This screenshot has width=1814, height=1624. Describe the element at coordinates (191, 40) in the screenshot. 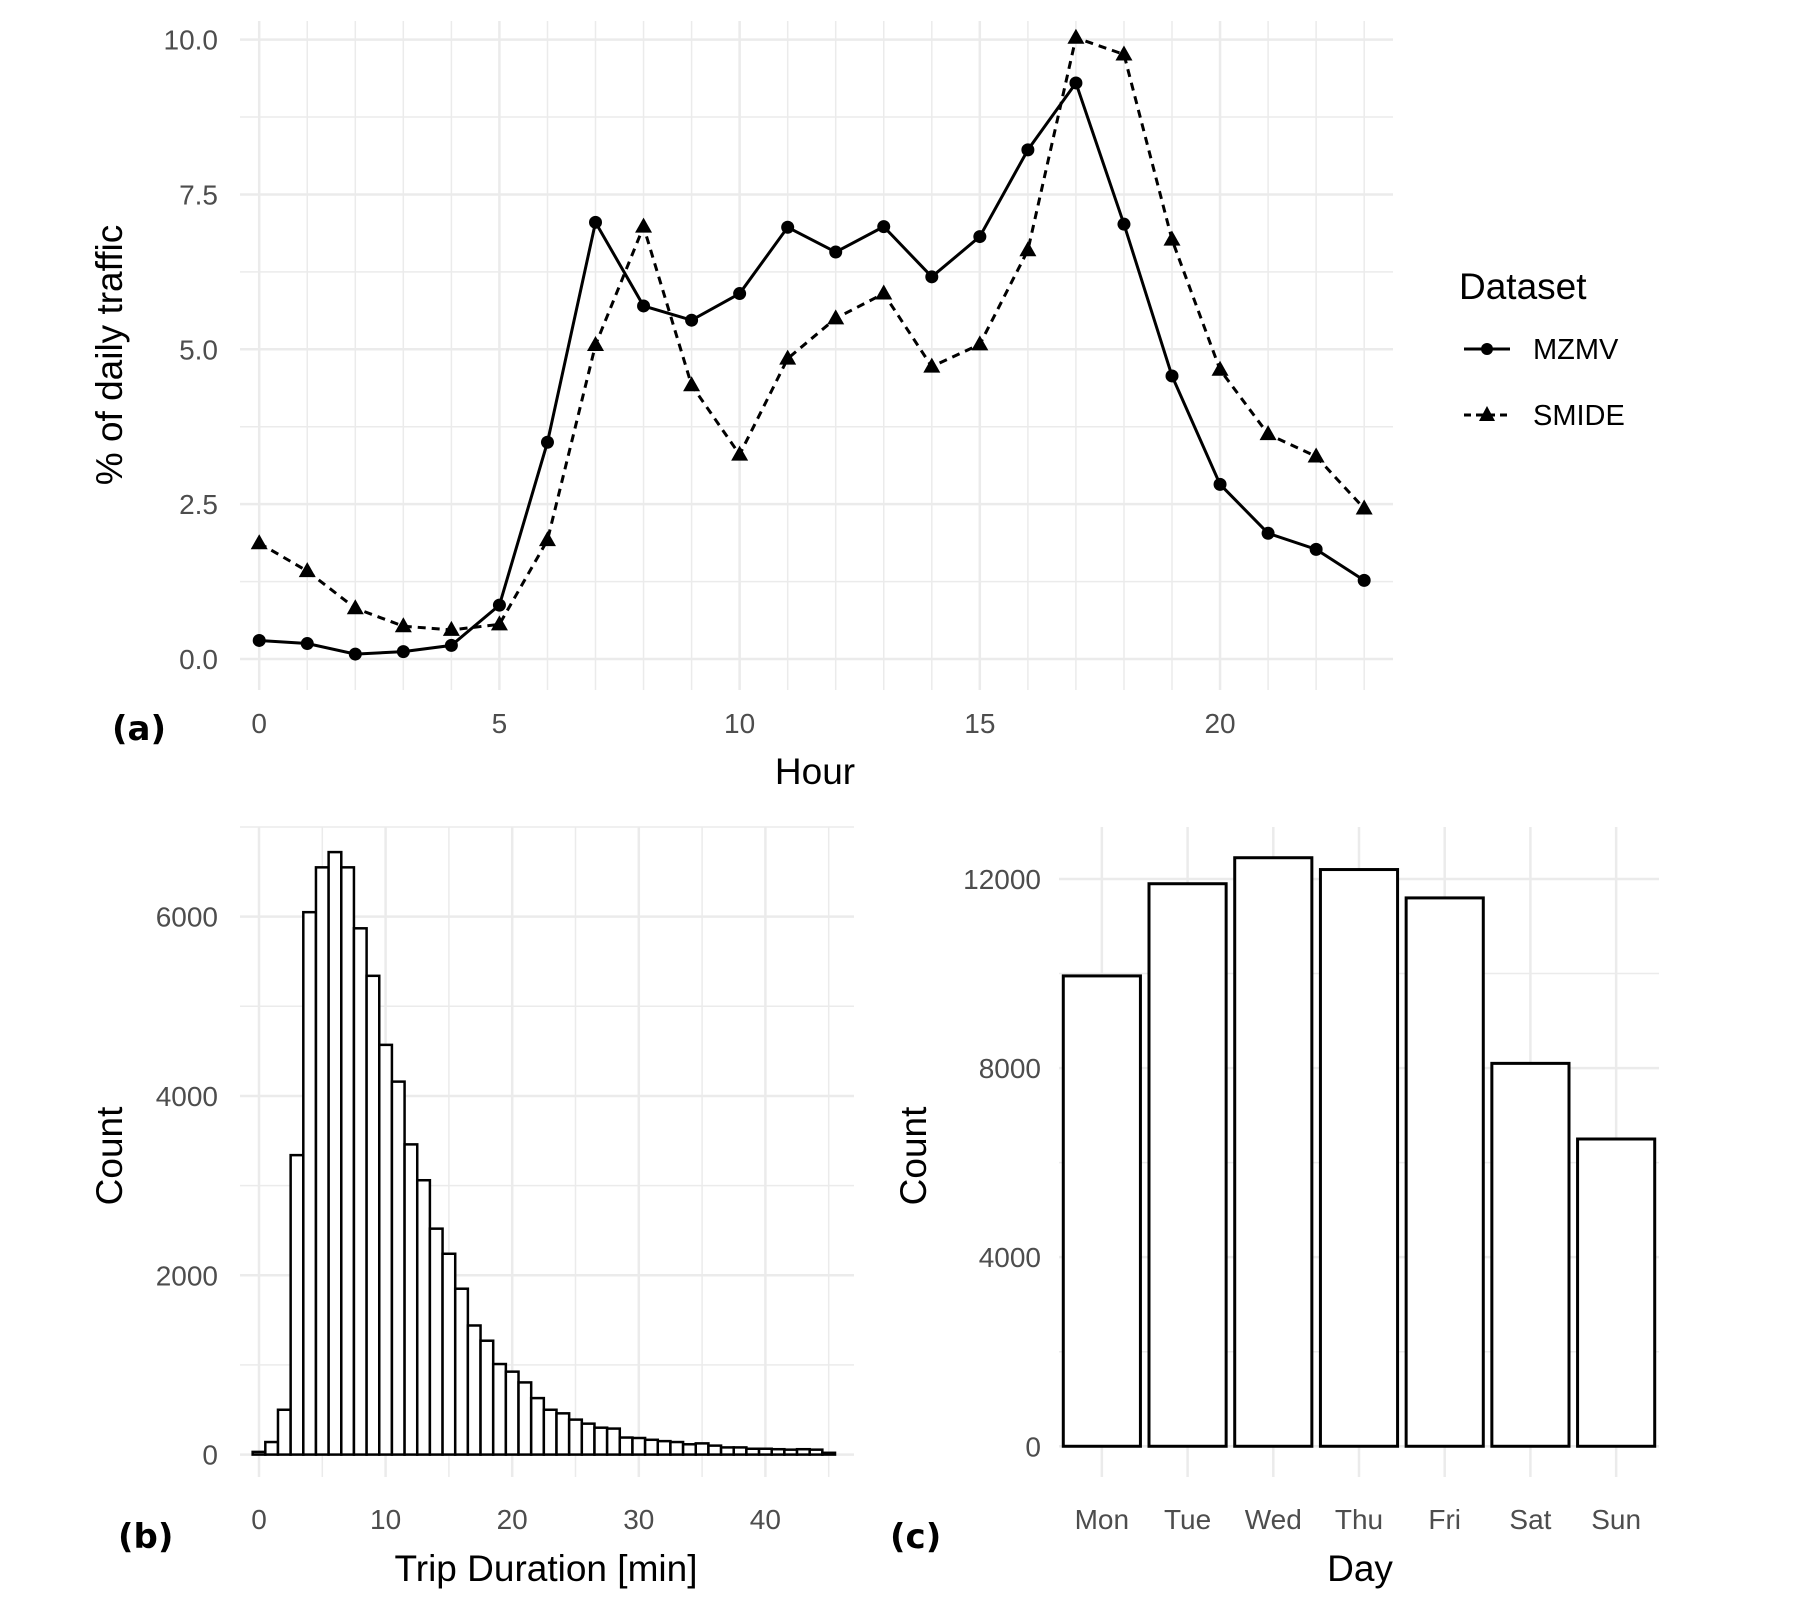

I see `y-tick-label: 10.0` at that location.